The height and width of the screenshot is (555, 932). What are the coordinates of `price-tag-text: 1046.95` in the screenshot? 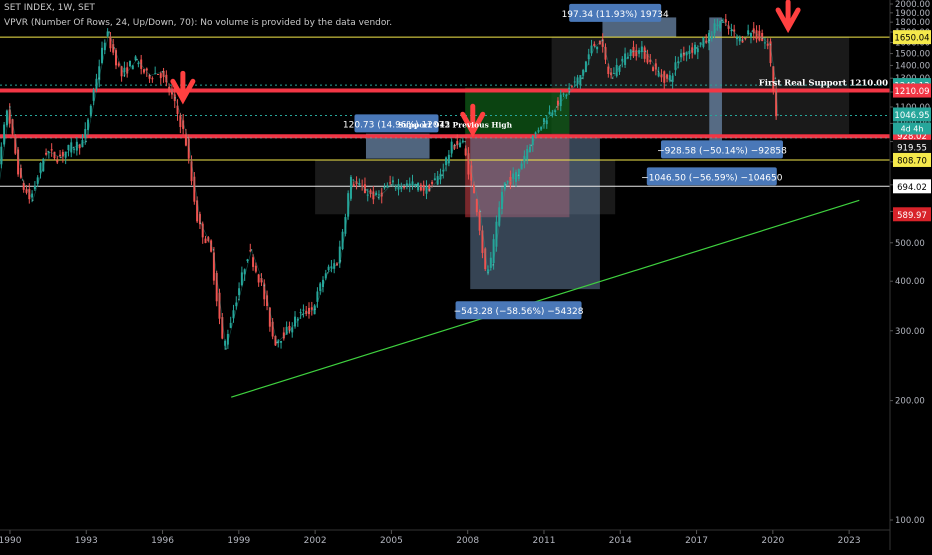 It's located at (911, 116).